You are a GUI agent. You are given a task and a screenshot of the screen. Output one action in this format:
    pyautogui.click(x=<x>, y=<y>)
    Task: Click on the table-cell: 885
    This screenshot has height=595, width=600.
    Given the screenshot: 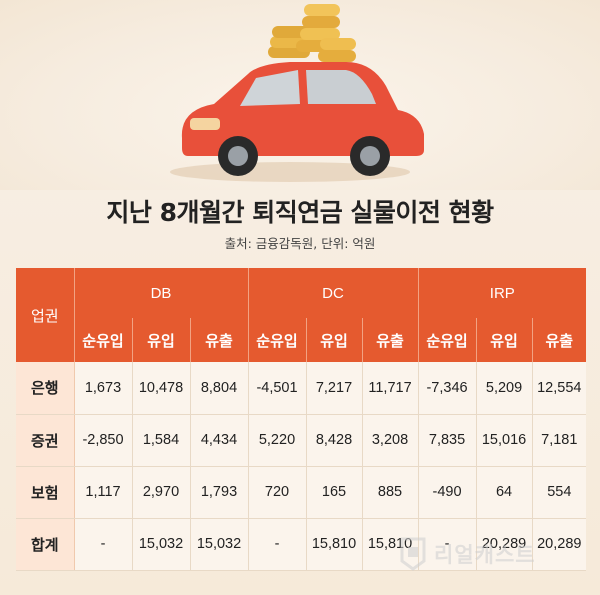 What is the action you would take?
    pyautogui.click(x=390, y=492)
    